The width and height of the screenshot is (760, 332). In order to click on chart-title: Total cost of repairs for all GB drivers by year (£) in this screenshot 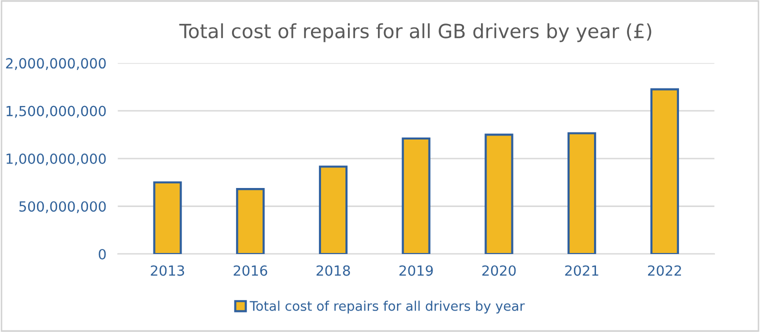, I will do `click(415, 32)`.